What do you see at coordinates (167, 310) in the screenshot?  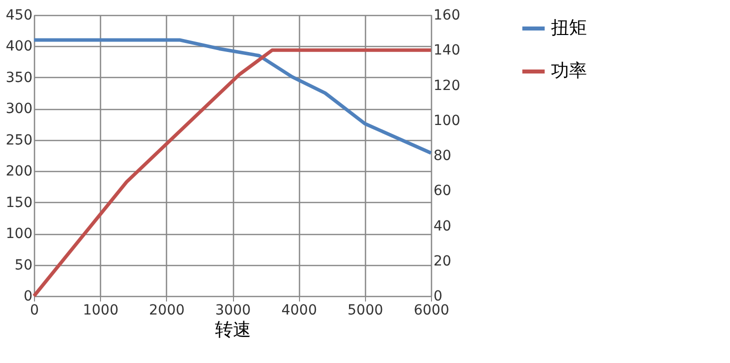 I see `x-tick-label: 2000` at bounding box center [167, 310].